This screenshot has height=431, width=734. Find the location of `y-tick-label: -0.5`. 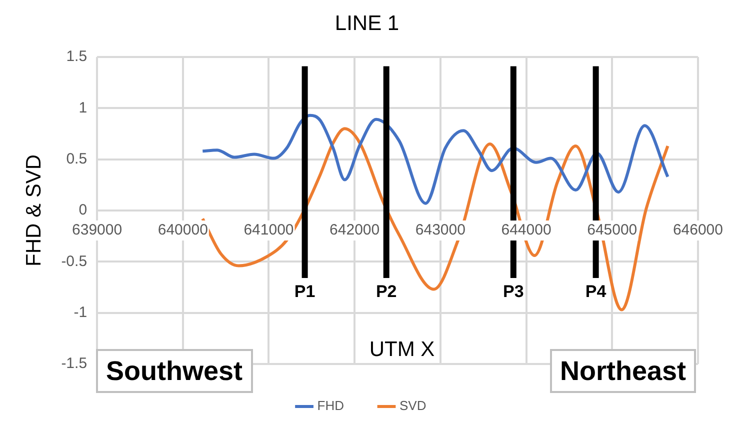

y-tick-label: -0.5 is located at coordinates (74, 261).